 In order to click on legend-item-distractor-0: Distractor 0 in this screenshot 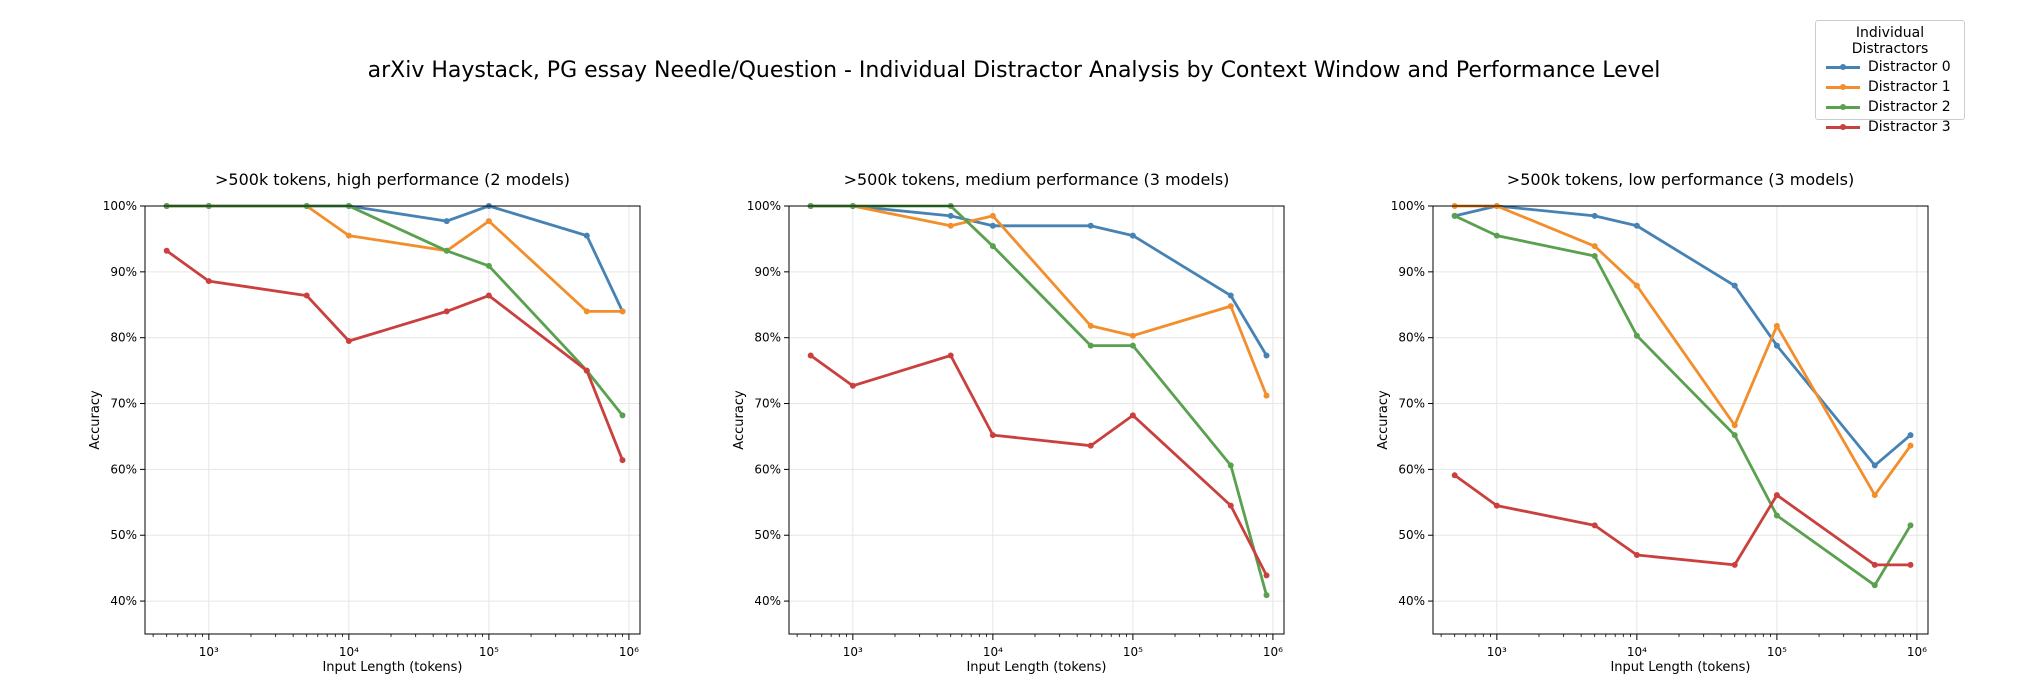, I will do `click(1890, 67)`.